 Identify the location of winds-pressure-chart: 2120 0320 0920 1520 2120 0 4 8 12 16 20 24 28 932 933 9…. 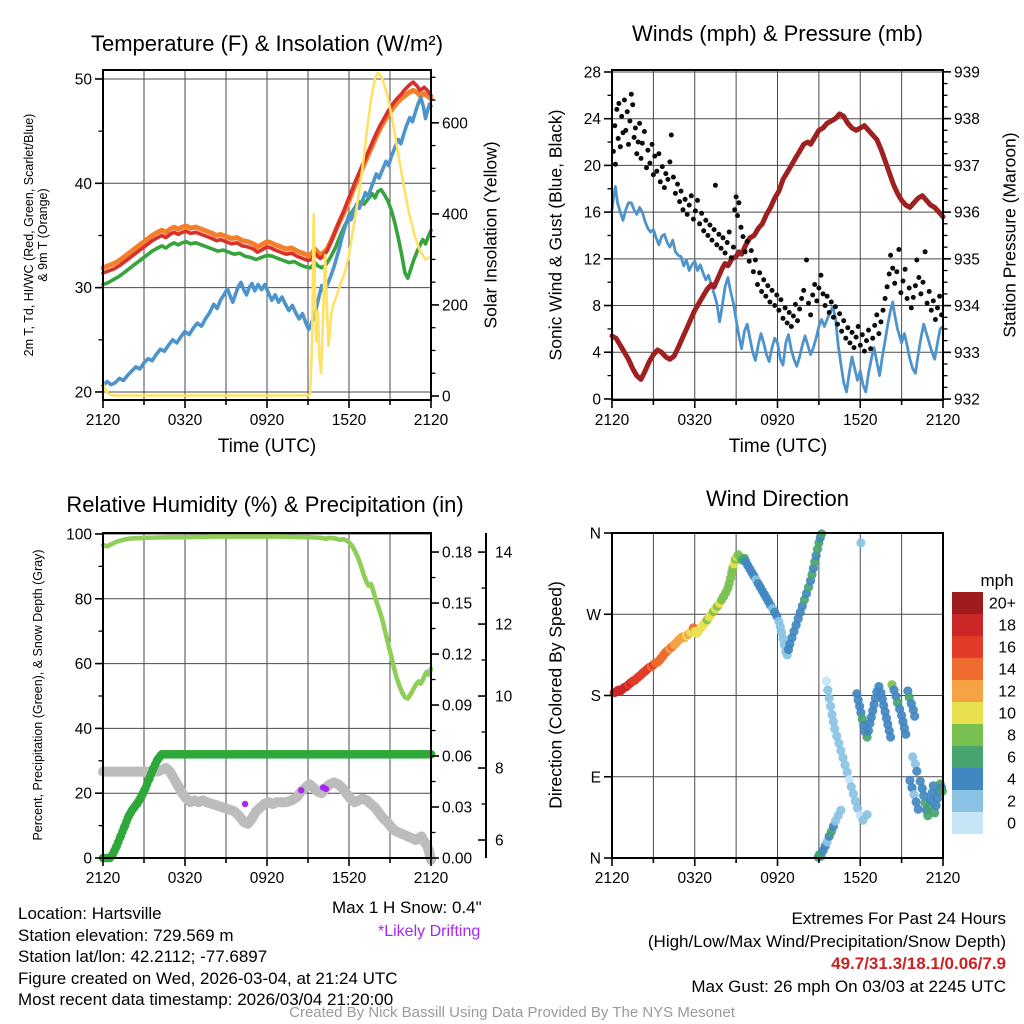
(782, 246).